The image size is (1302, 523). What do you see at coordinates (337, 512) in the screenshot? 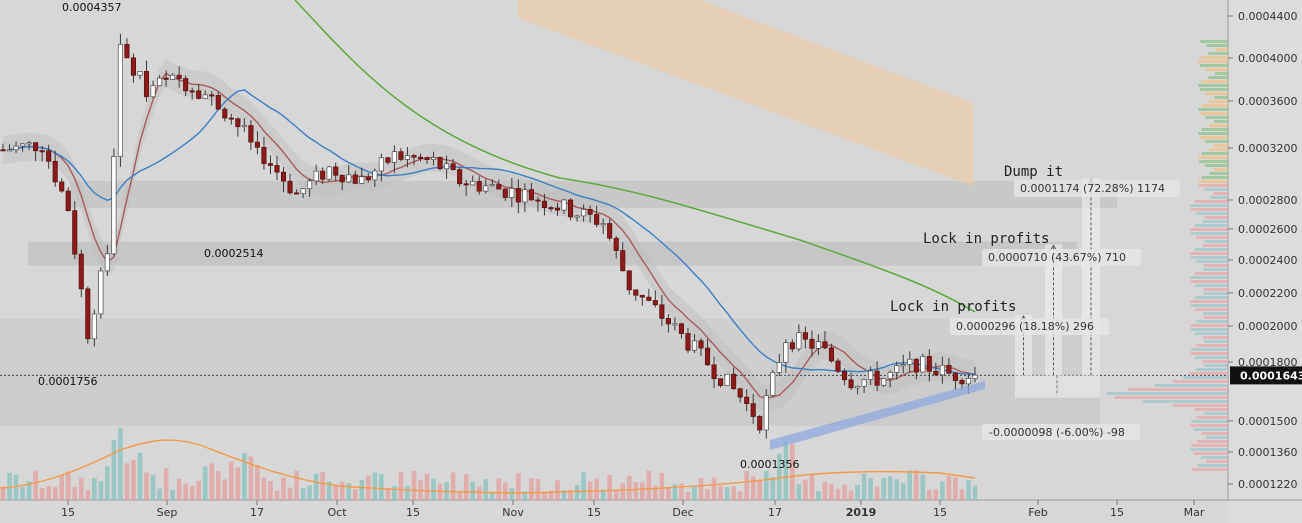
I see `x-tick-label: Oct` at bounding box center [337, 512].